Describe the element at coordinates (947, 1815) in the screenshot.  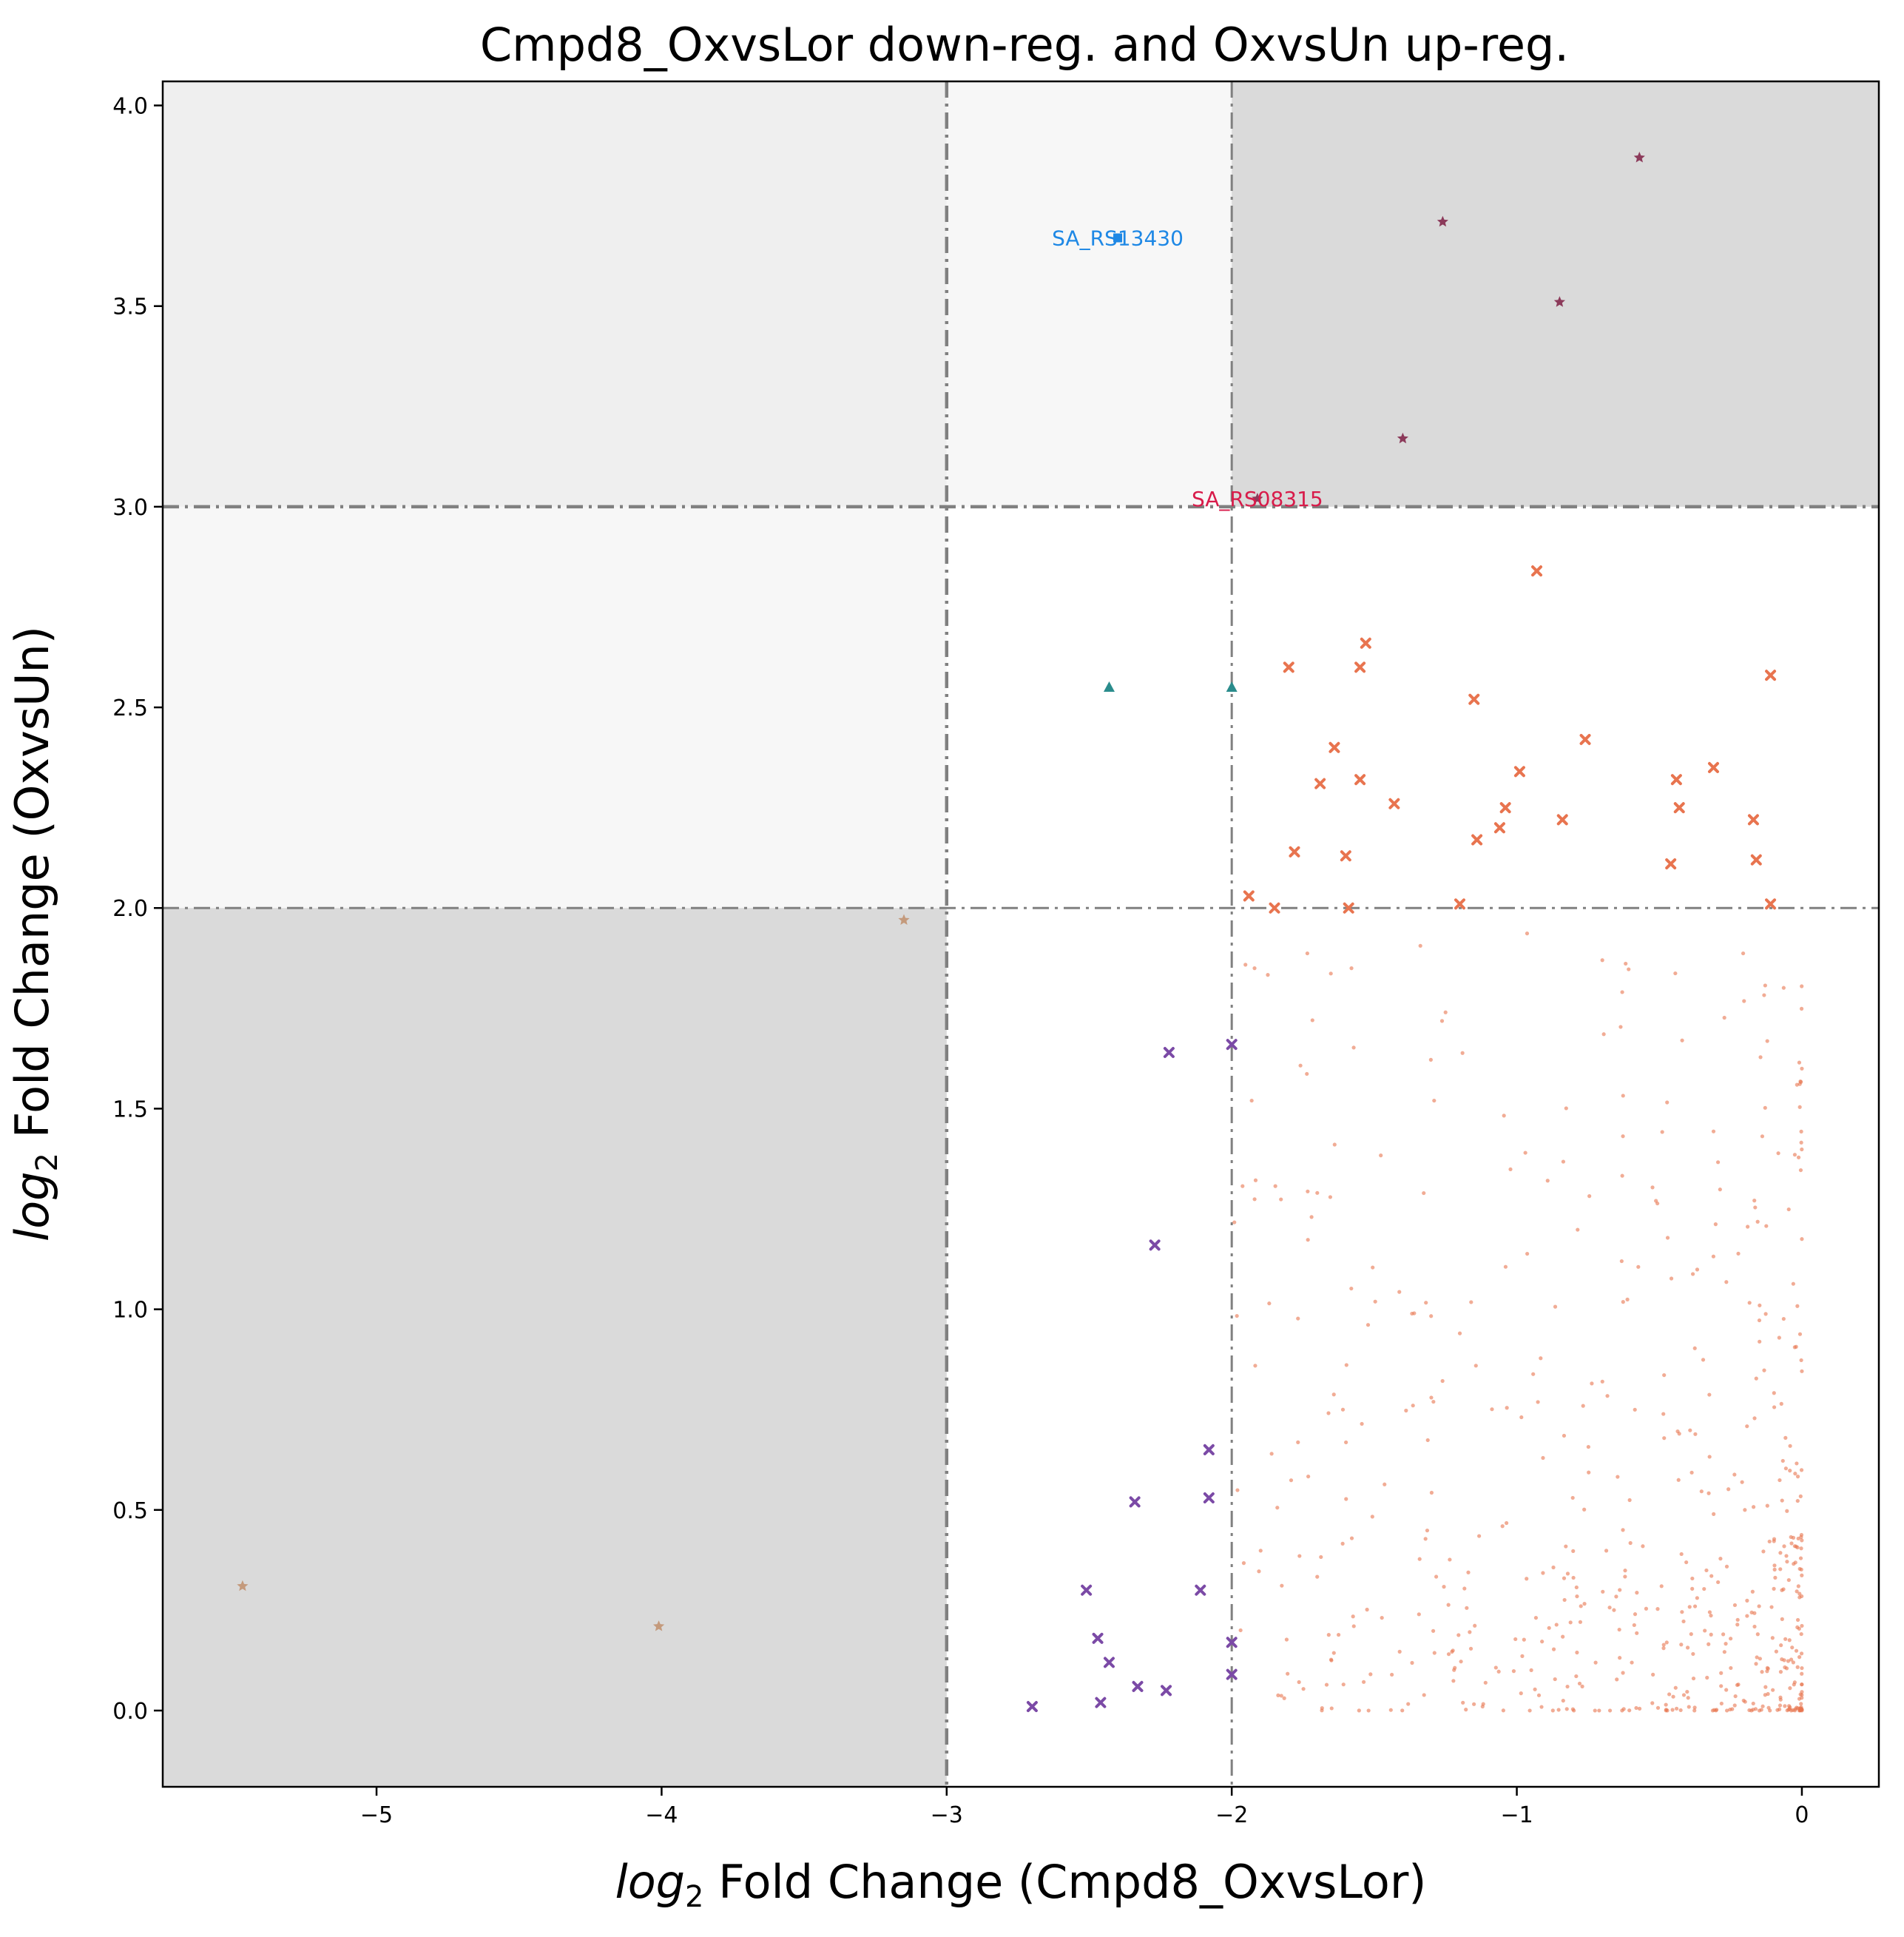
I see `x-tick-label: −3` at that location.